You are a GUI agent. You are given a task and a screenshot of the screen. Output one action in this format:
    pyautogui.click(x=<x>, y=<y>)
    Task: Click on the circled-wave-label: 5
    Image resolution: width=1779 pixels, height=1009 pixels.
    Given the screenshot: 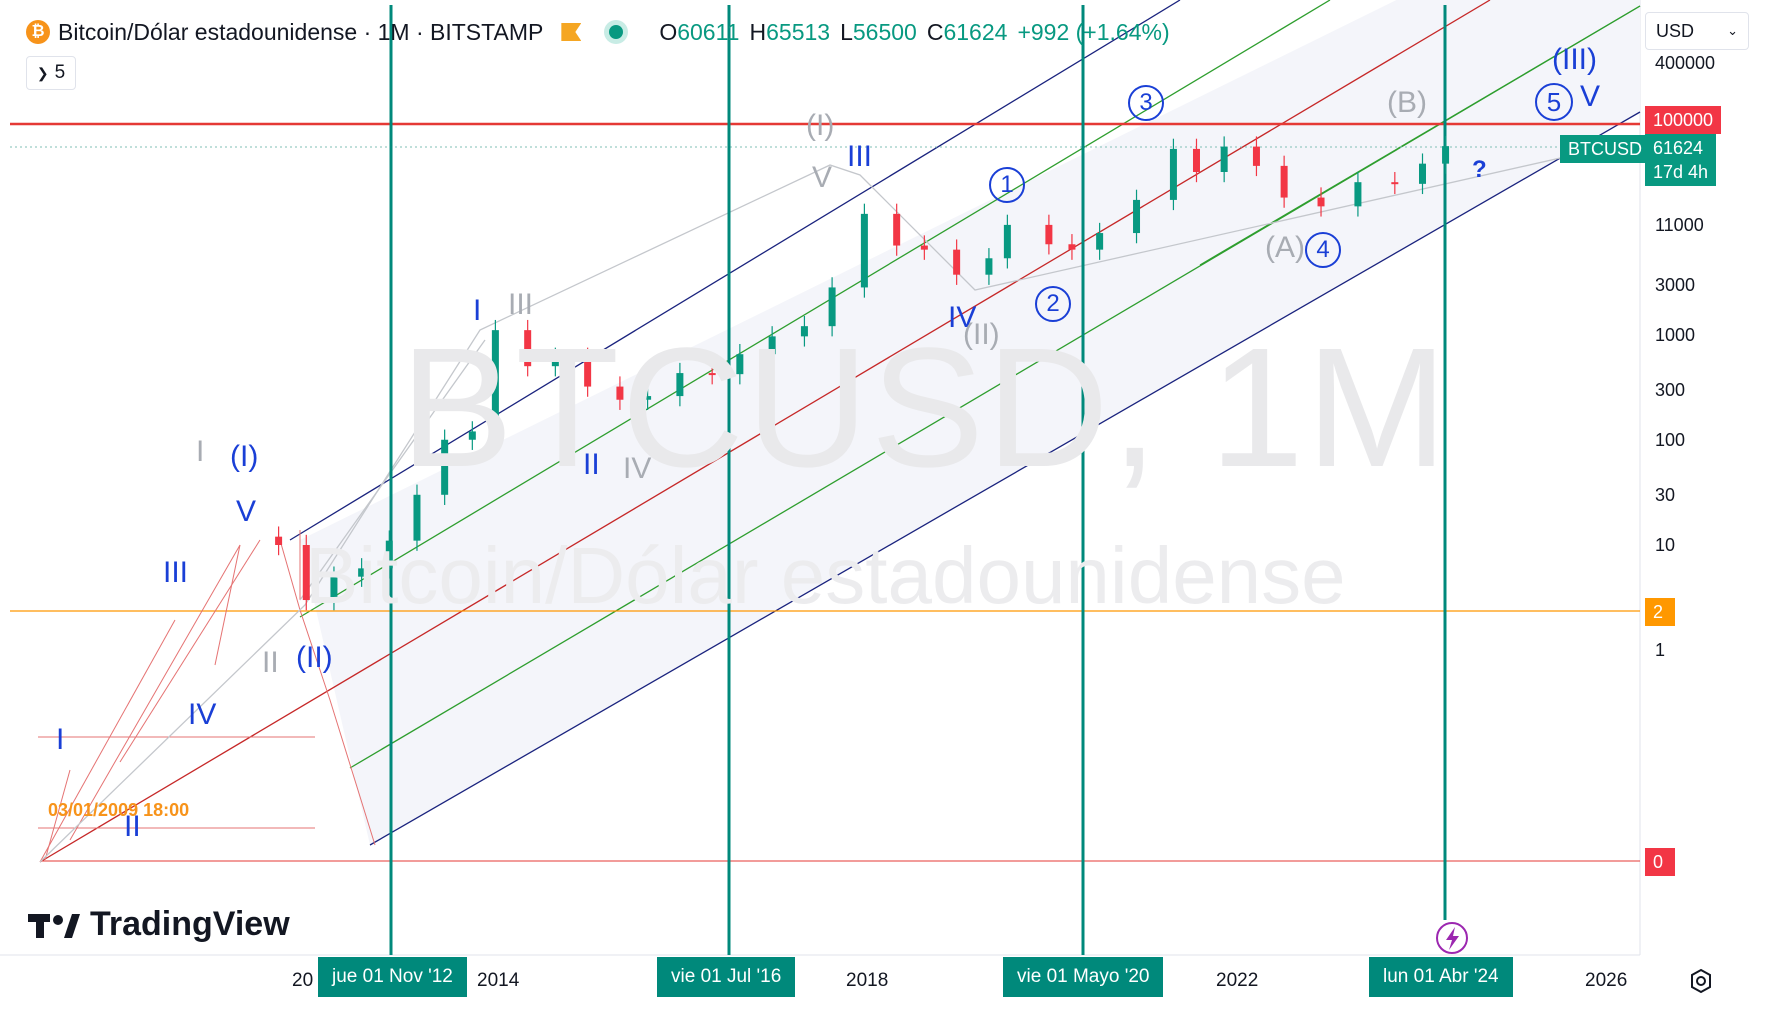 What is the action you would take?
    pyautogui.click(x=1554, y=102)
    